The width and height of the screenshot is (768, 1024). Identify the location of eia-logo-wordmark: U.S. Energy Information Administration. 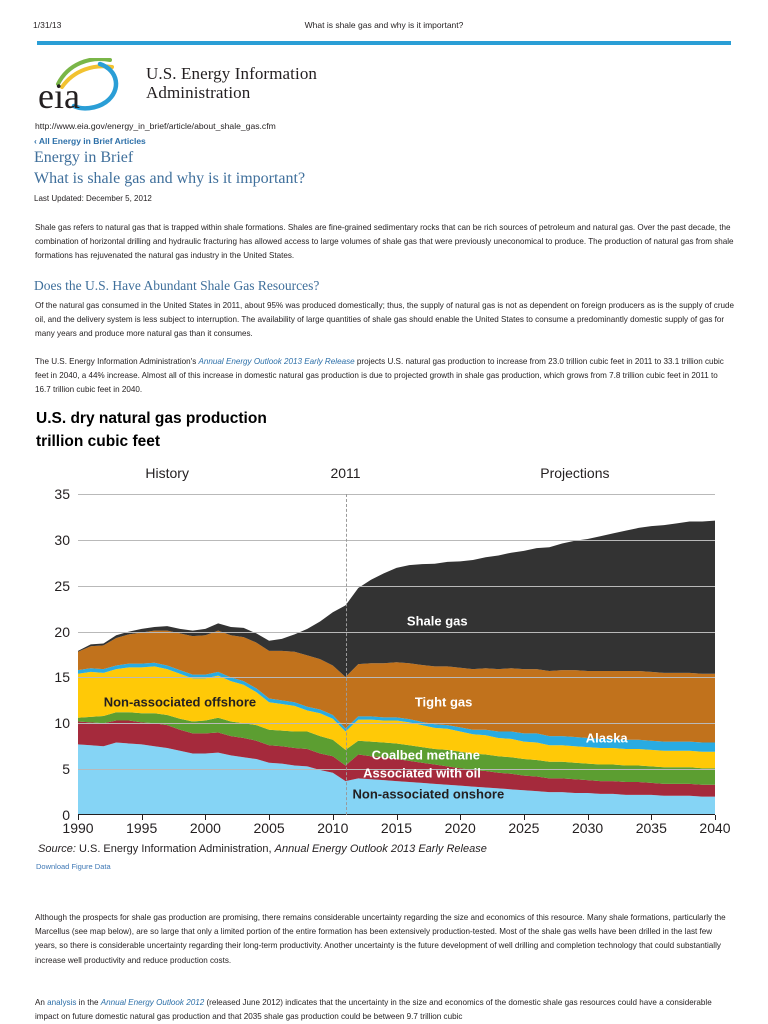
(231, 83).